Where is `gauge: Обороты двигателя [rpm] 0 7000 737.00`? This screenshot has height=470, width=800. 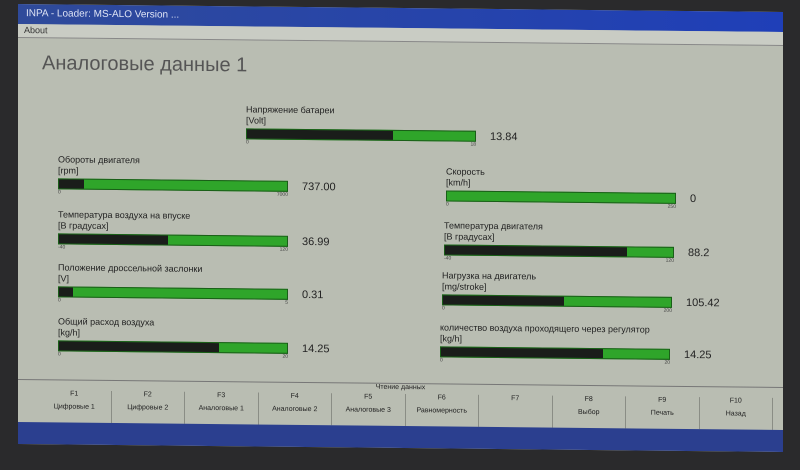 gauge: Обороты двигателя [rpm] 0 7000 737.00 is located at coordinates (197, 176).